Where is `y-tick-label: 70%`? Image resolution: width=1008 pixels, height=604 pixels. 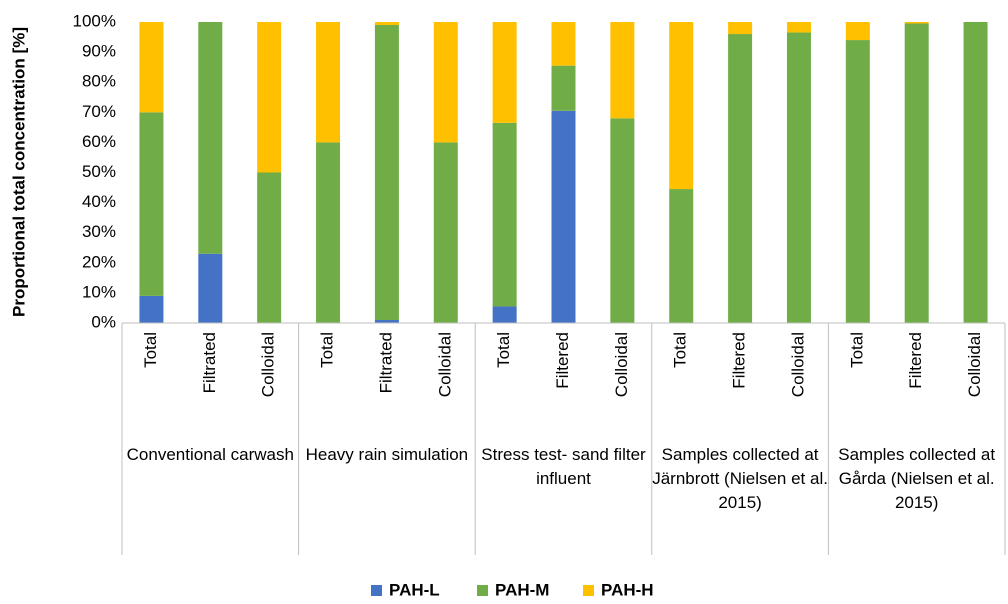
y-tick-label: 70% is located at coordinates (99, 111).